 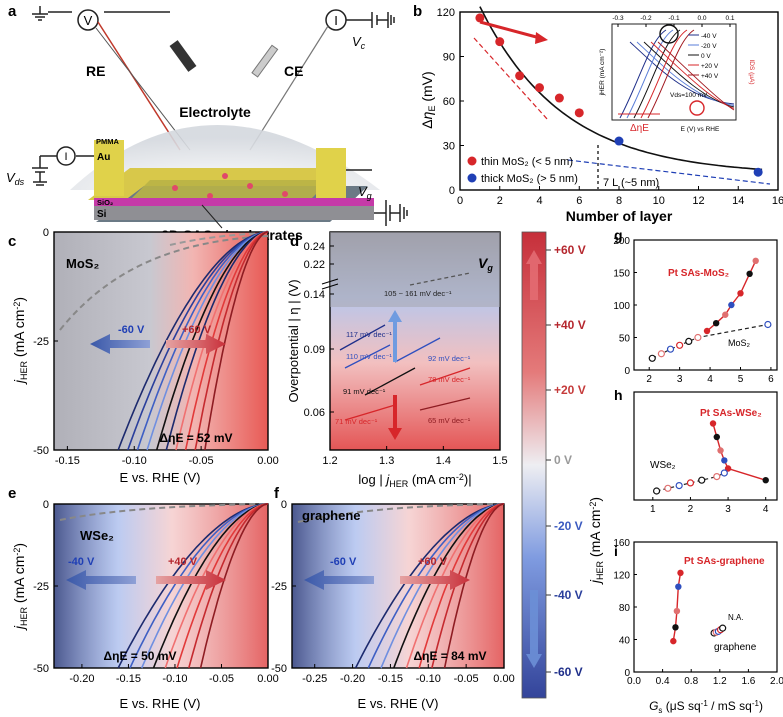 What do you see at coordinates (183, 562) in the screenshot?
I see `panel-e-pos-label: +40 V` at bounding box center [183, 562].